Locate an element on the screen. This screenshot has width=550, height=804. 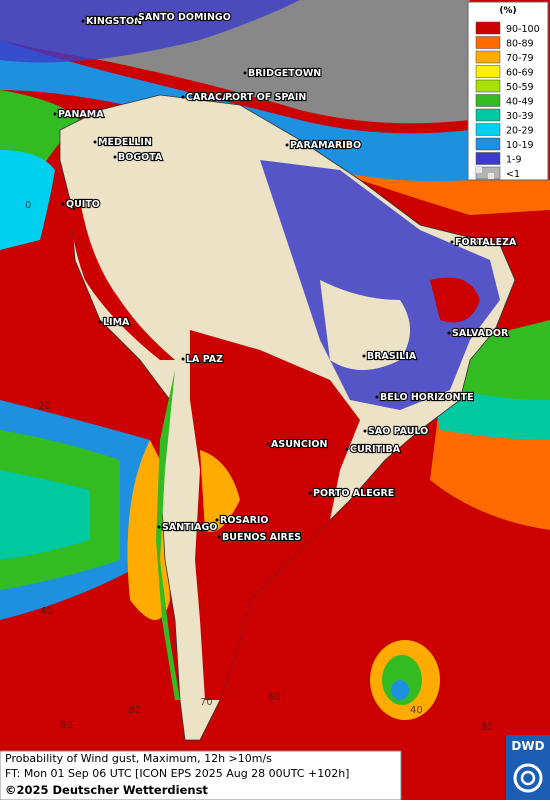
city-label: SANTO DOMINGO is located at coordinates (184, 17).